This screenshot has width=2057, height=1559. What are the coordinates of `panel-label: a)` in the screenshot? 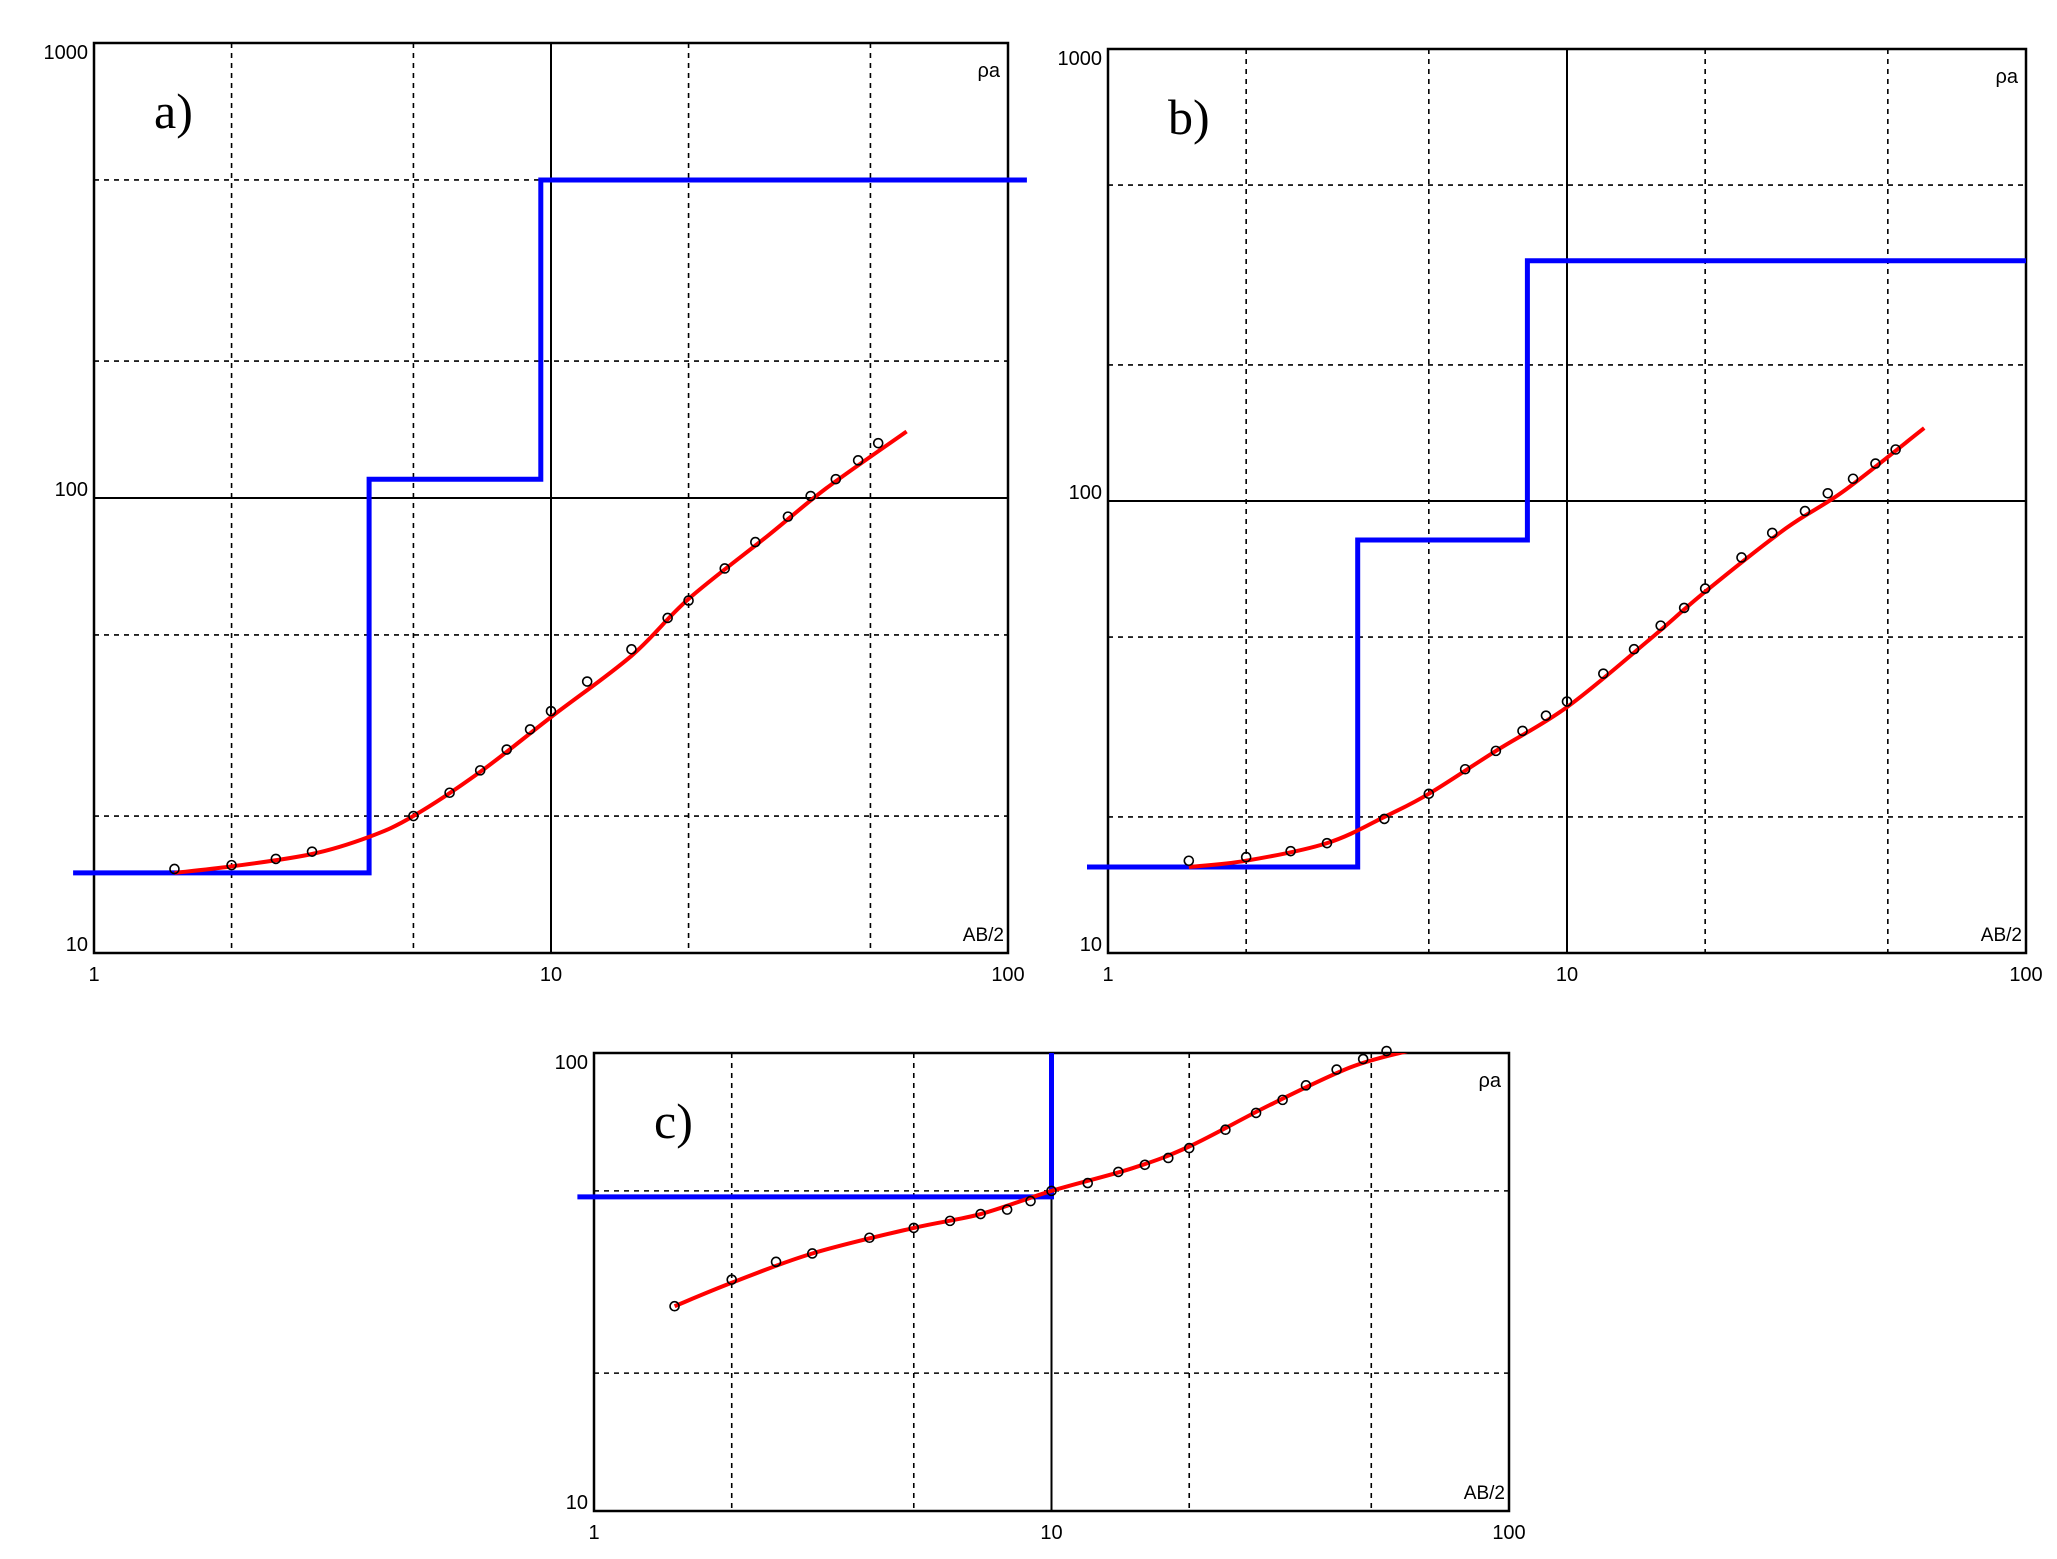 It's located at (173, 111).